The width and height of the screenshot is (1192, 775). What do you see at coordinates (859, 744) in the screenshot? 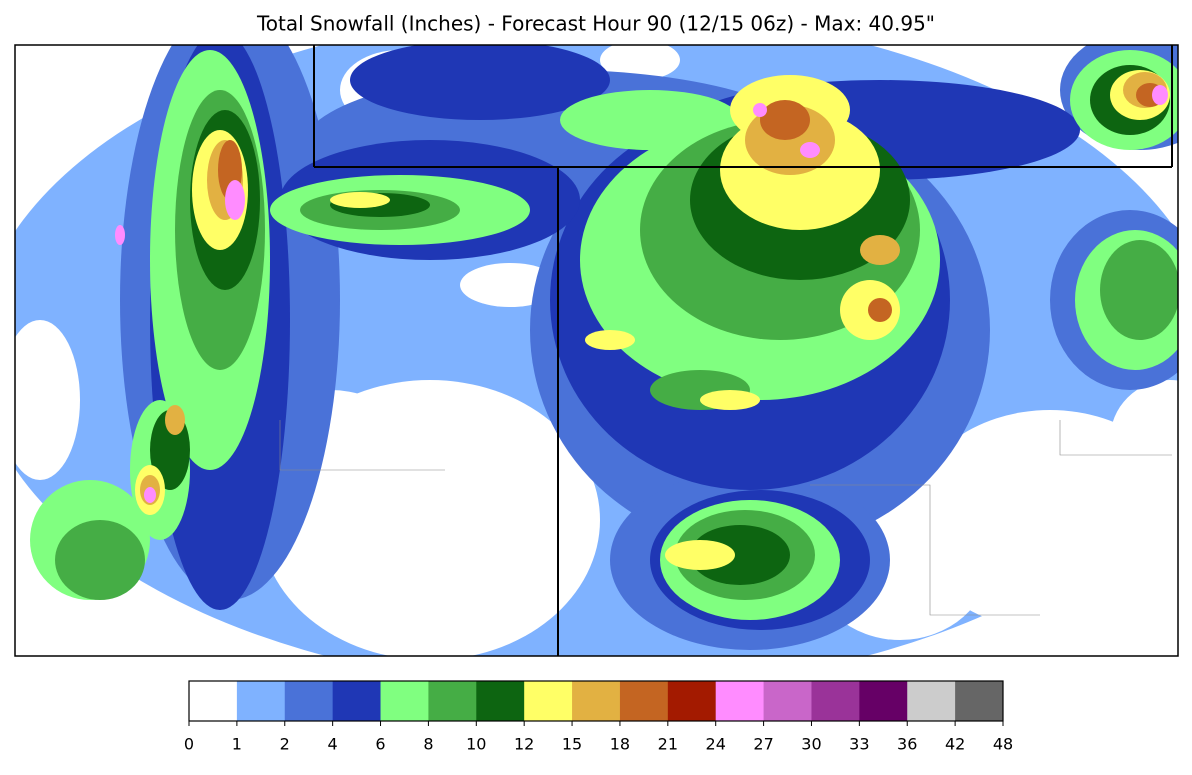
I see `colorbar-tick-label: 33` at bounding box center [859, 744].